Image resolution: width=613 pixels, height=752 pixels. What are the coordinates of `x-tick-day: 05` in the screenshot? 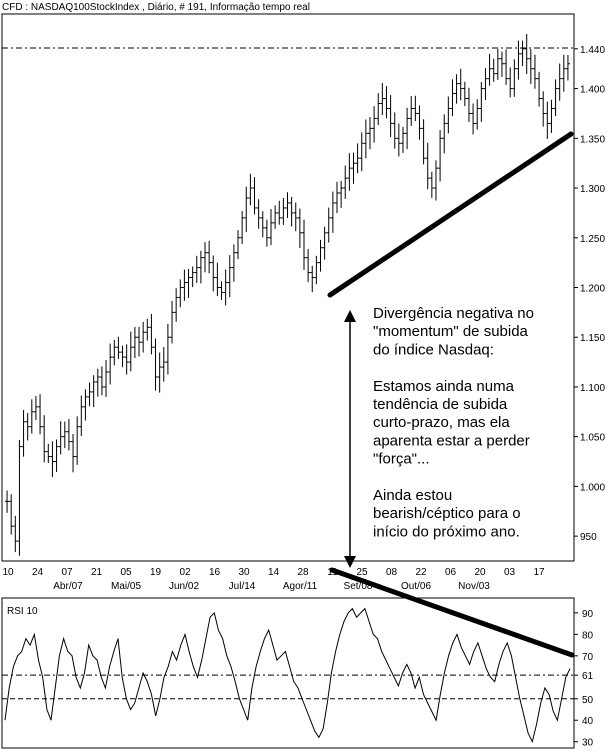 It's located at (126, 572).